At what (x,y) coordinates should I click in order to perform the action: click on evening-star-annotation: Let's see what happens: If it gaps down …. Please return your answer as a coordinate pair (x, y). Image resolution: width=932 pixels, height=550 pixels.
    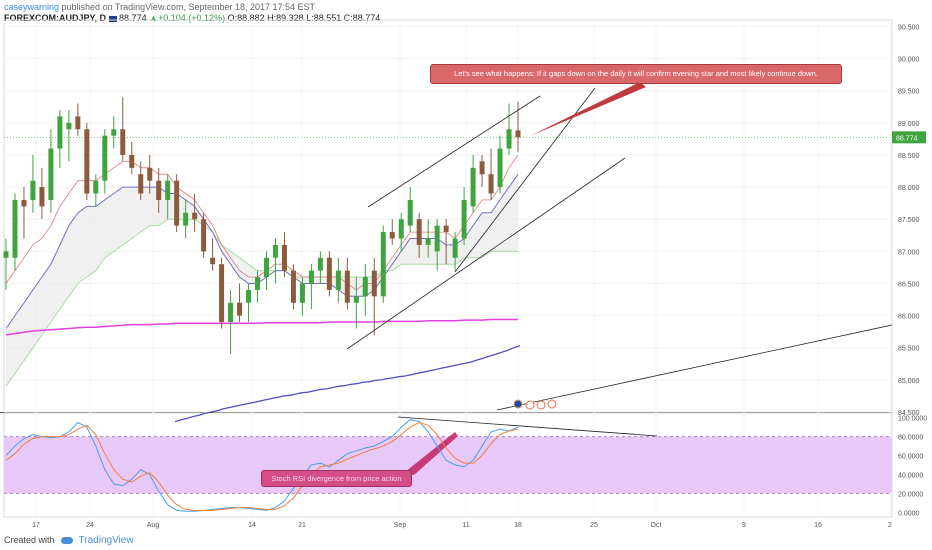
    Looking at the image, I should click on (636, 74).